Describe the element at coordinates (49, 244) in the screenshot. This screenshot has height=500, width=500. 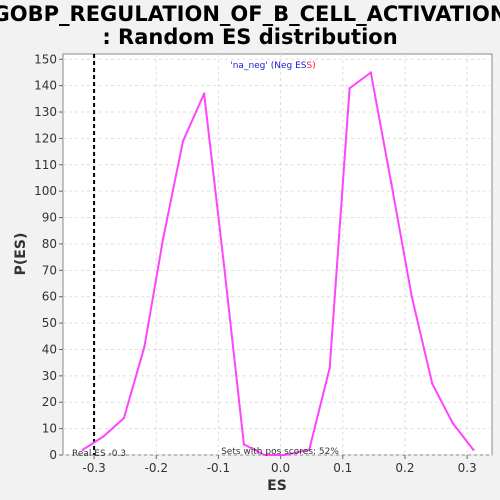
I see `y-tick-label: 80` at that location.